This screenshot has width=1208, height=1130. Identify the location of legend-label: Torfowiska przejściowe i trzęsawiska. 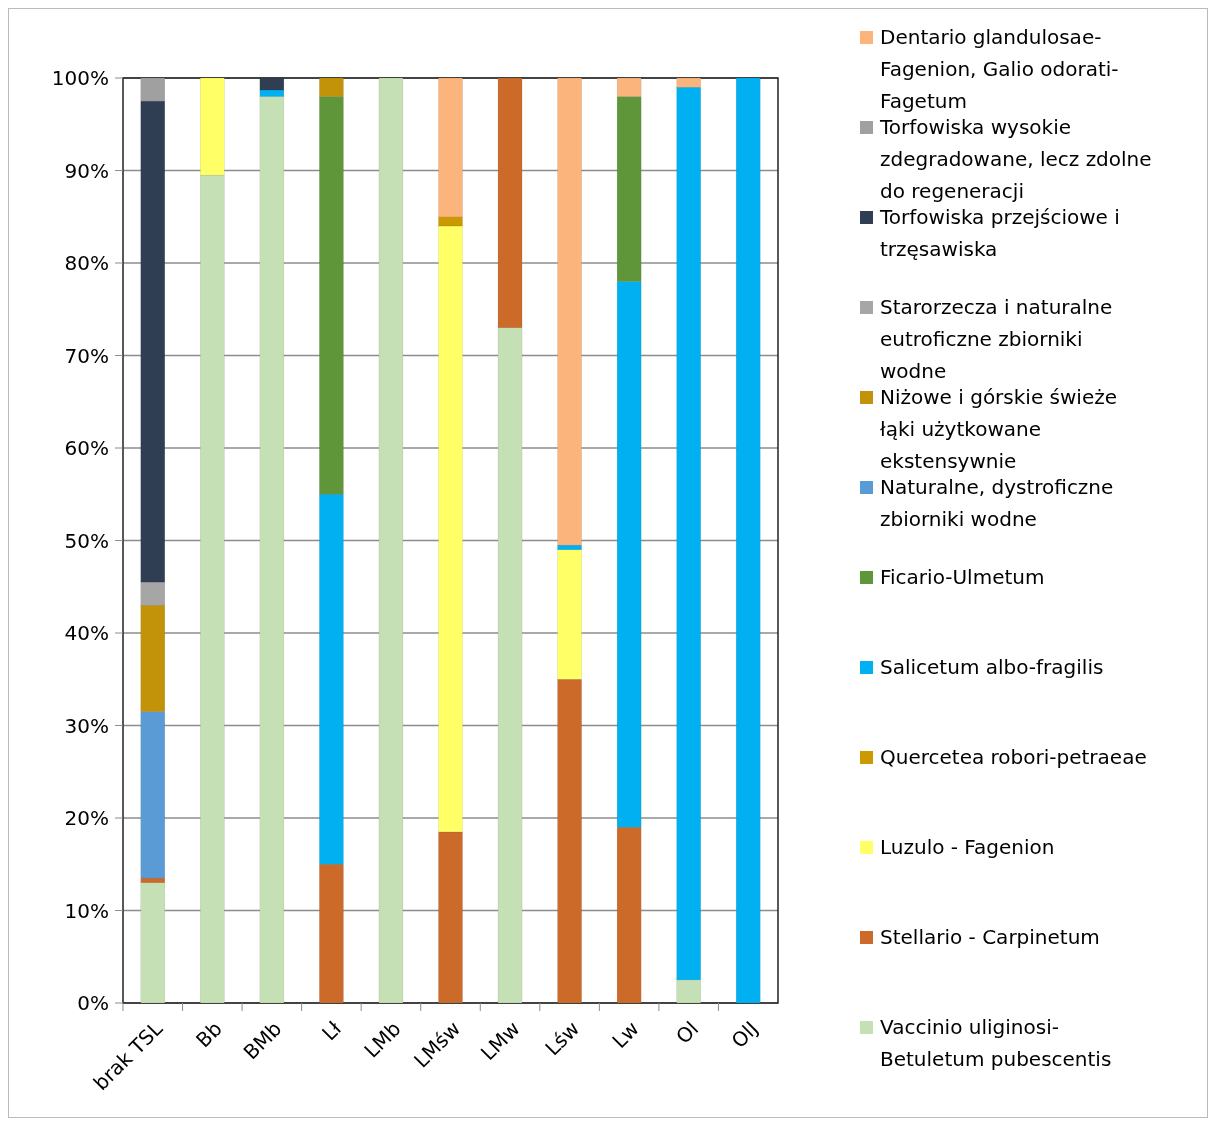
(999, 233).